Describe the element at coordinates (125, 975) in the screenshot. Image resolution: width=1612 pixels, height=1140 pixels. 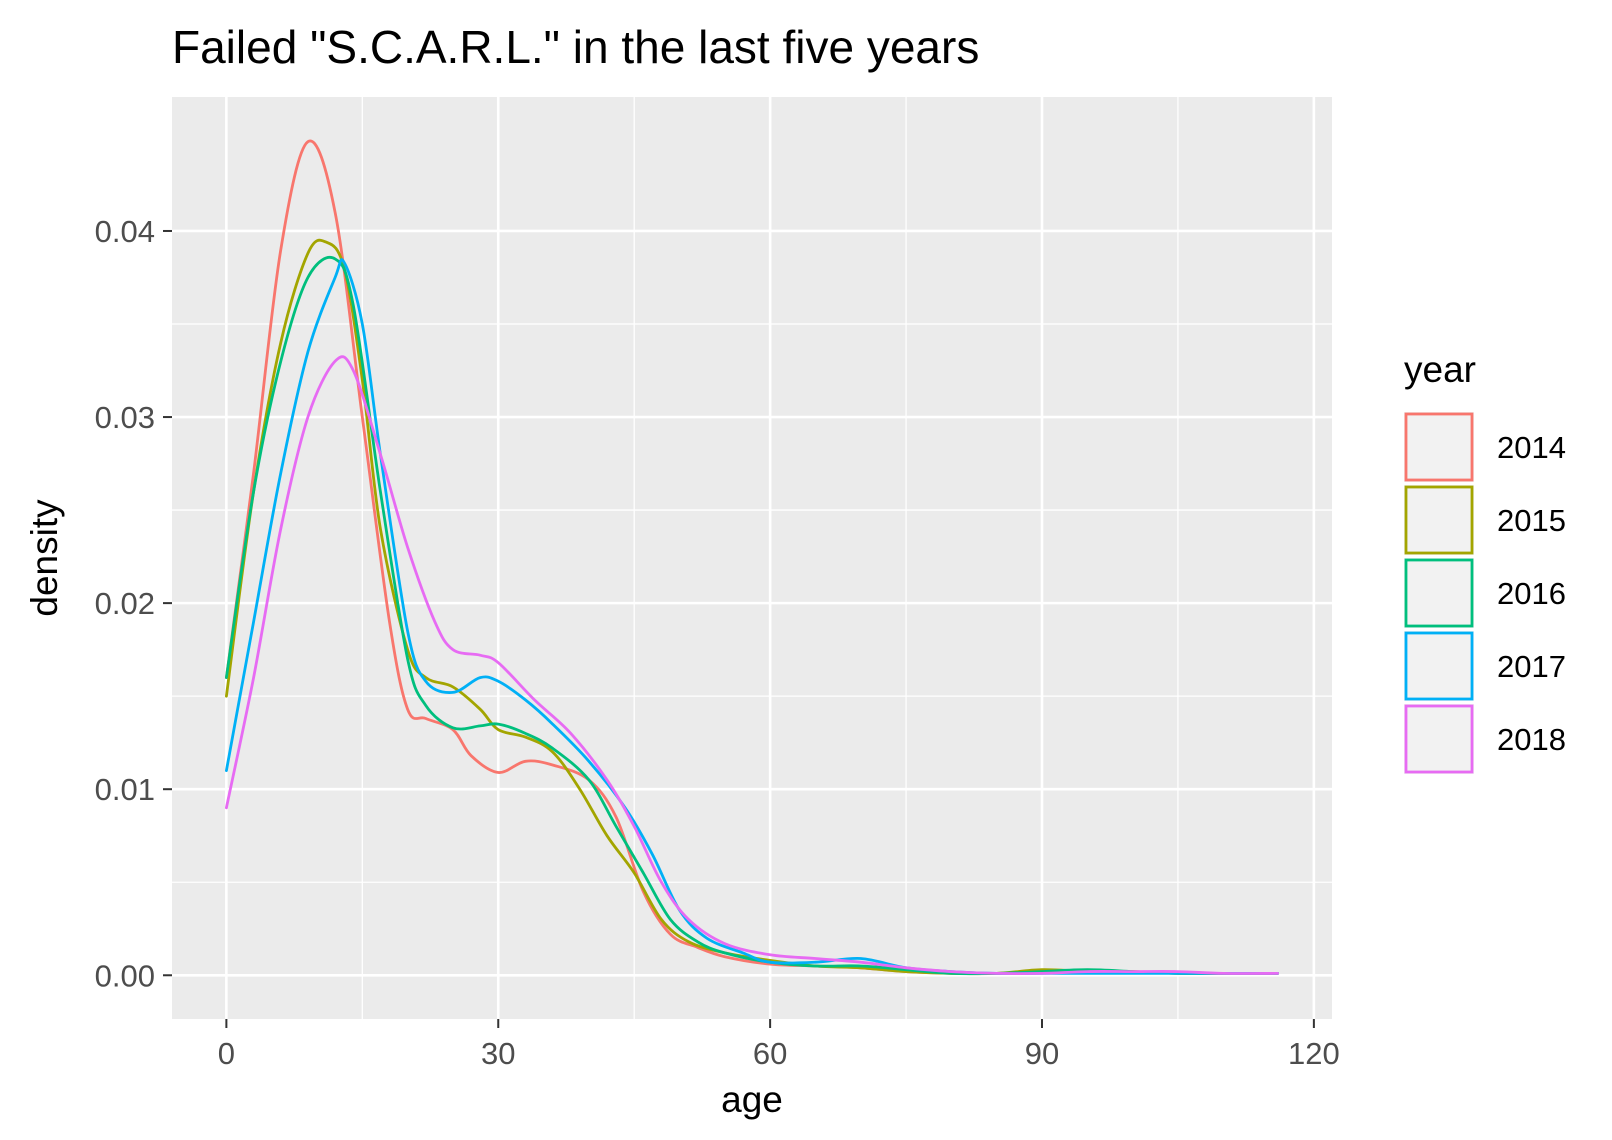
I see `y-tick-label: 0.00` at that location.